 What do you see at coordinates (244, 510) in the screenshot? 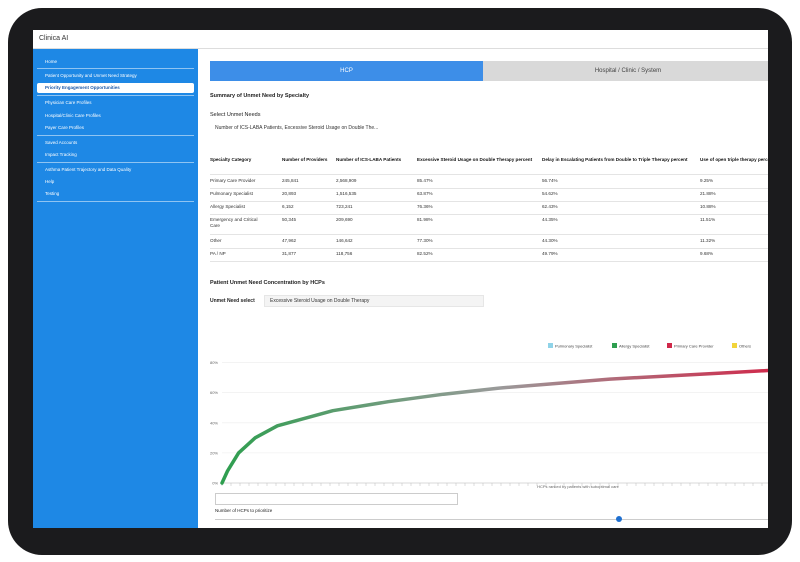
I see `input-label: Number of HCPs to prioritize` at bounding box center [244, 510].